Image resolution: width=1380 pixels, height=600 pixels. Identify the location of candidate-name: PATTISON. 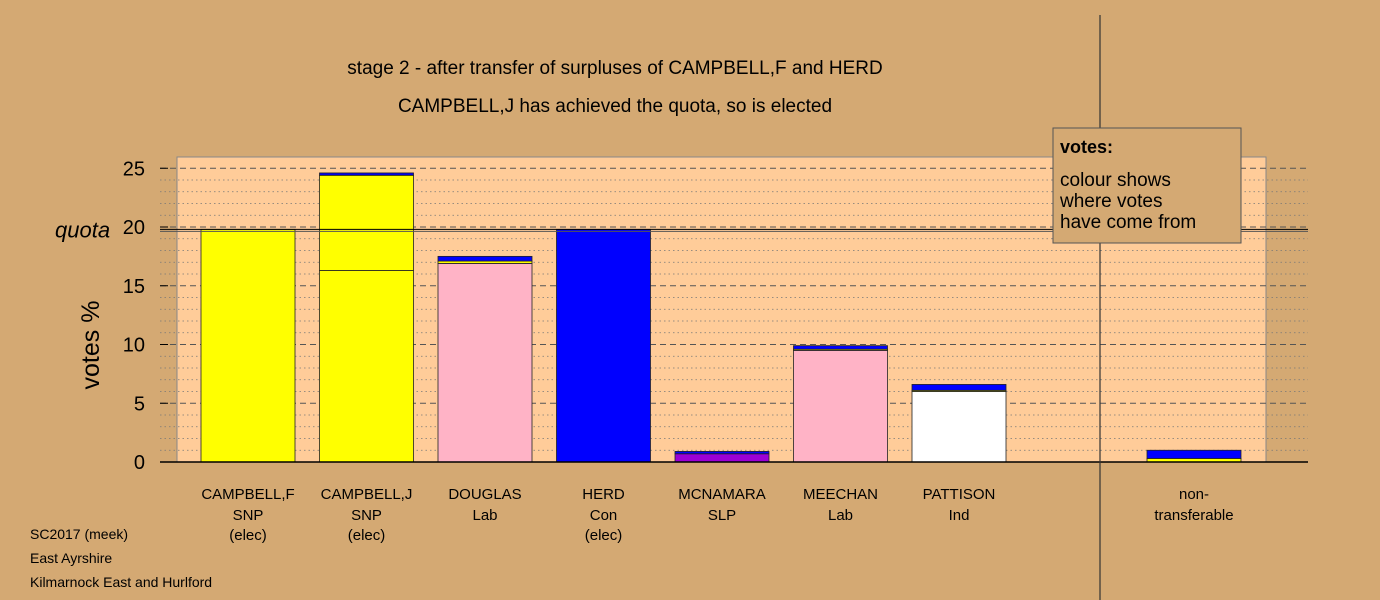
(959, 494).